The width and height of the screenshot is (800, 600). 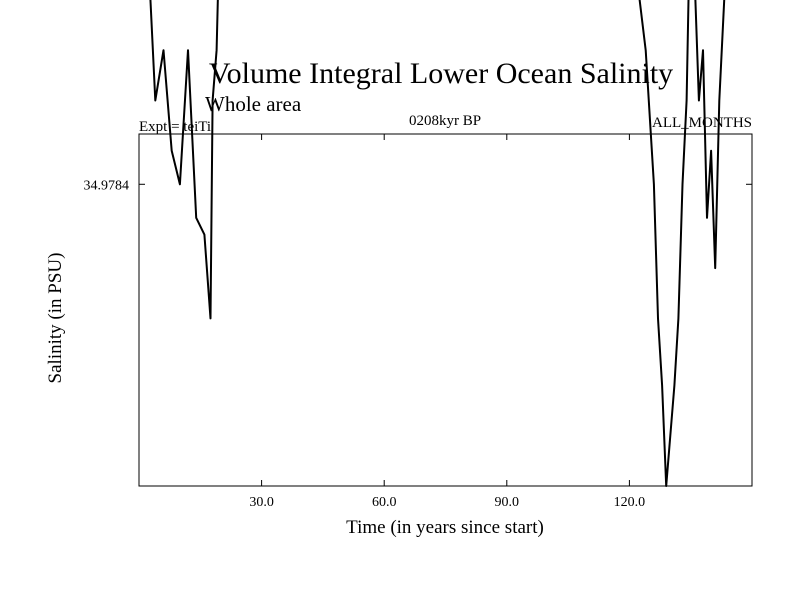 I want to click on x-axis-label: Time (in years since start), so click(x=445, y=527).